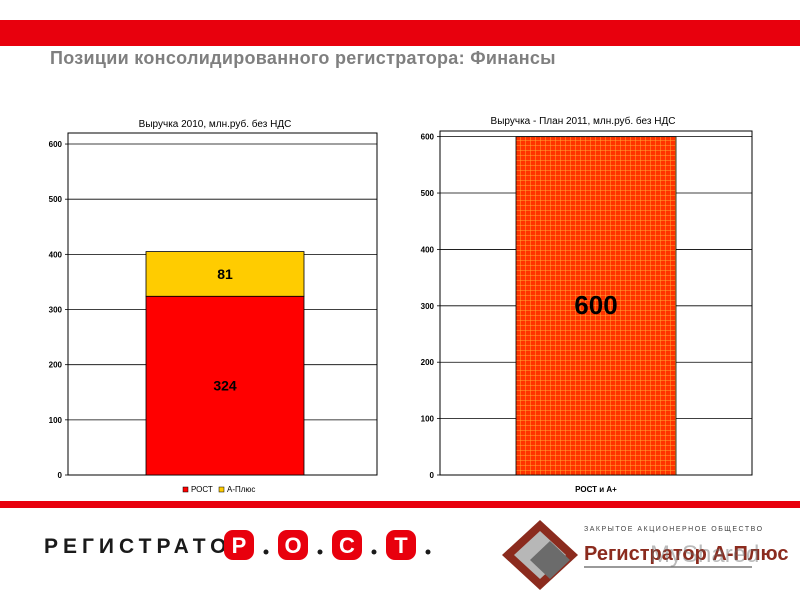 The width and height of the screenshot is (800, 600). I want to click on bar-segment-aplus, so click(225, 274).